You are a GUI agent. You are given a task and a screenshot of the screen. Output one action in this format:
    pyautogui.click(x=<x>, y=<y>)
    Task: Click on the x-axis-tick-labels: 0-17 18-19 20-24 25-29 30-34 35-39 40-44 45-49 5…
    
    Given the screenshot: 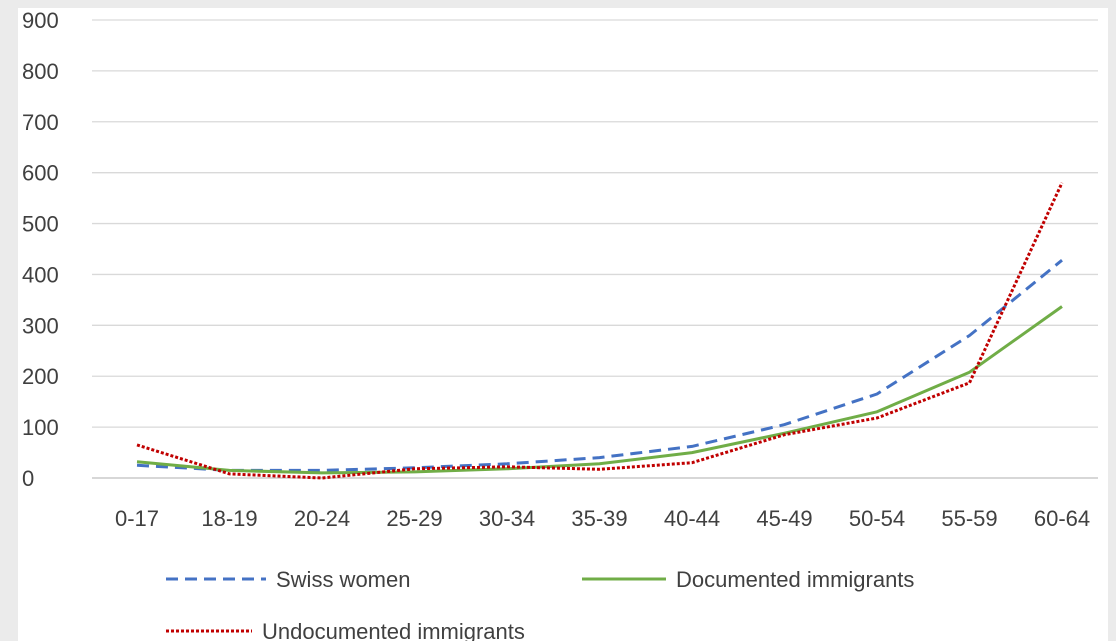 What is the action you would take?
    pyautogui.click(x=602, y=518)
    